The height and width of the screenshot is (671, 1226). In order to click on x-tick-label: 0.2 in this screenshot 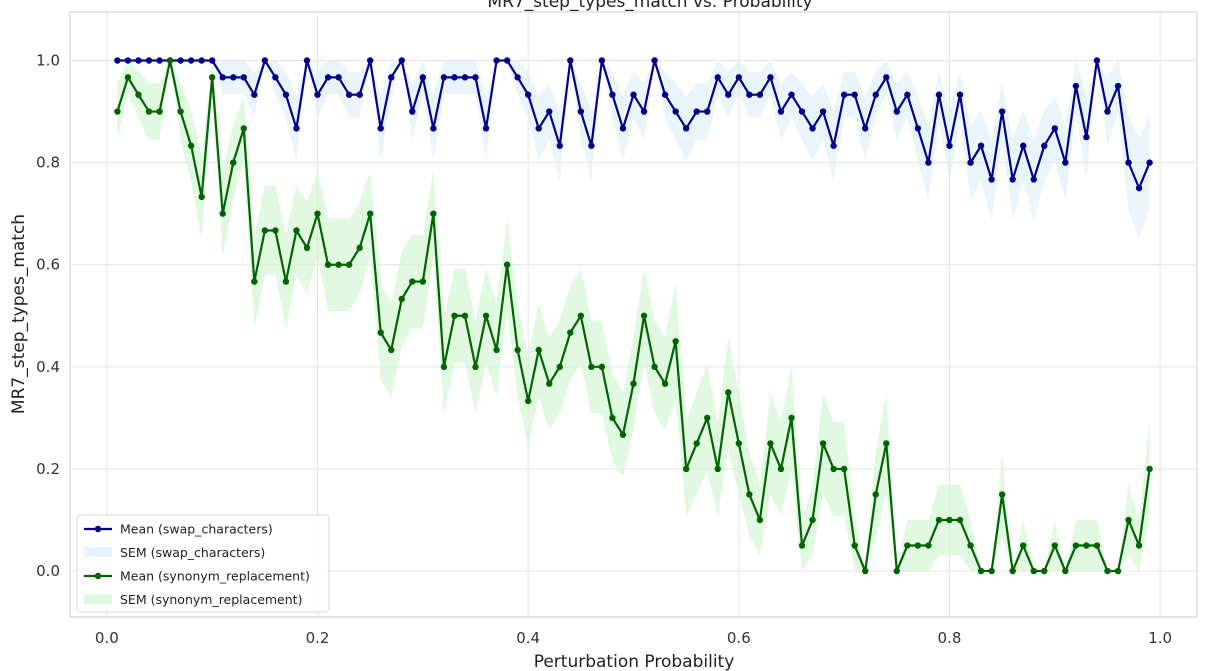, I will do `click(318, 638)`.